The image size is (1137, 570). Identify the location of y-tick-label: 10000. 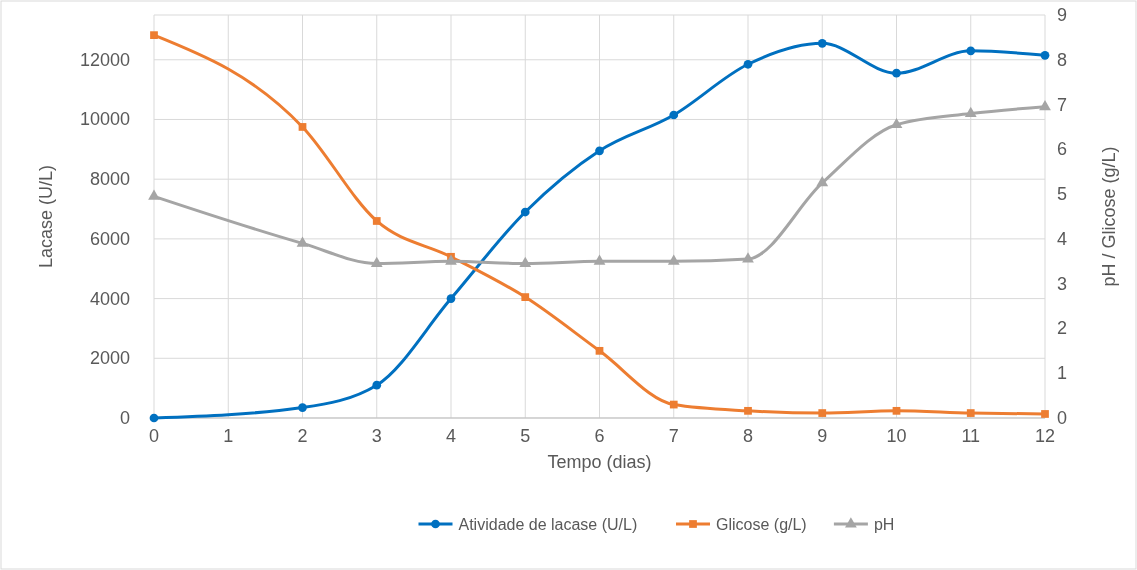
(104, 119).